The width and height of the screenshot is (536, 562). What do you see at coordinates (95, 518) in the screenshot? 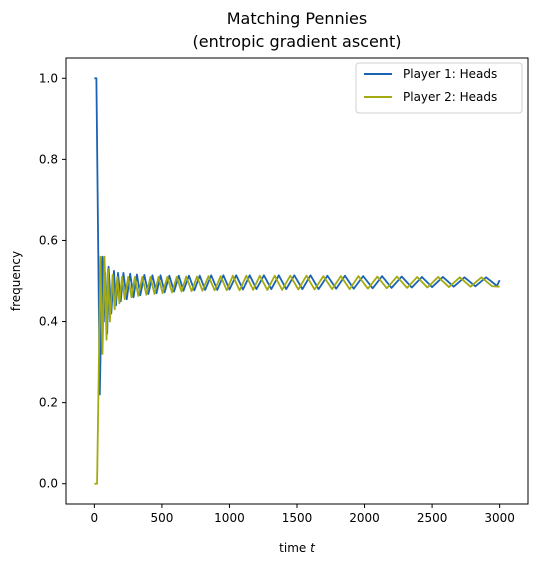
I see `x-tick-label: 0` at bounding box center [95, 518].